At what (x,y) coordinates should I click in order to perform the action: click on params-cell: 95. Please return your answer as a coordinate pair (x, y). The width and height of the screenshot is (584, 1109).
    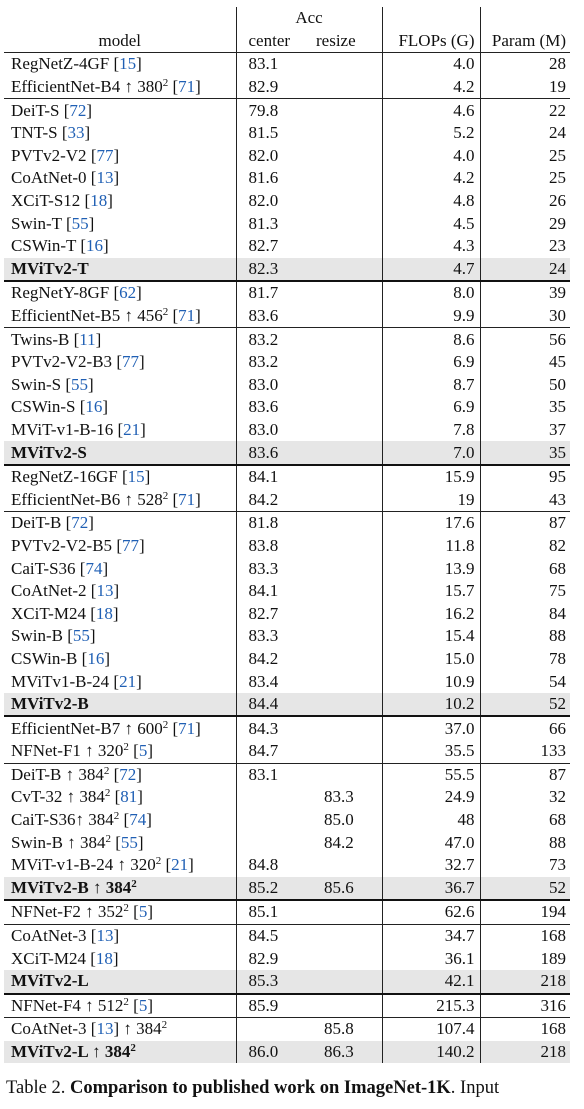
    Looking at the image, I should click on (525, 476).